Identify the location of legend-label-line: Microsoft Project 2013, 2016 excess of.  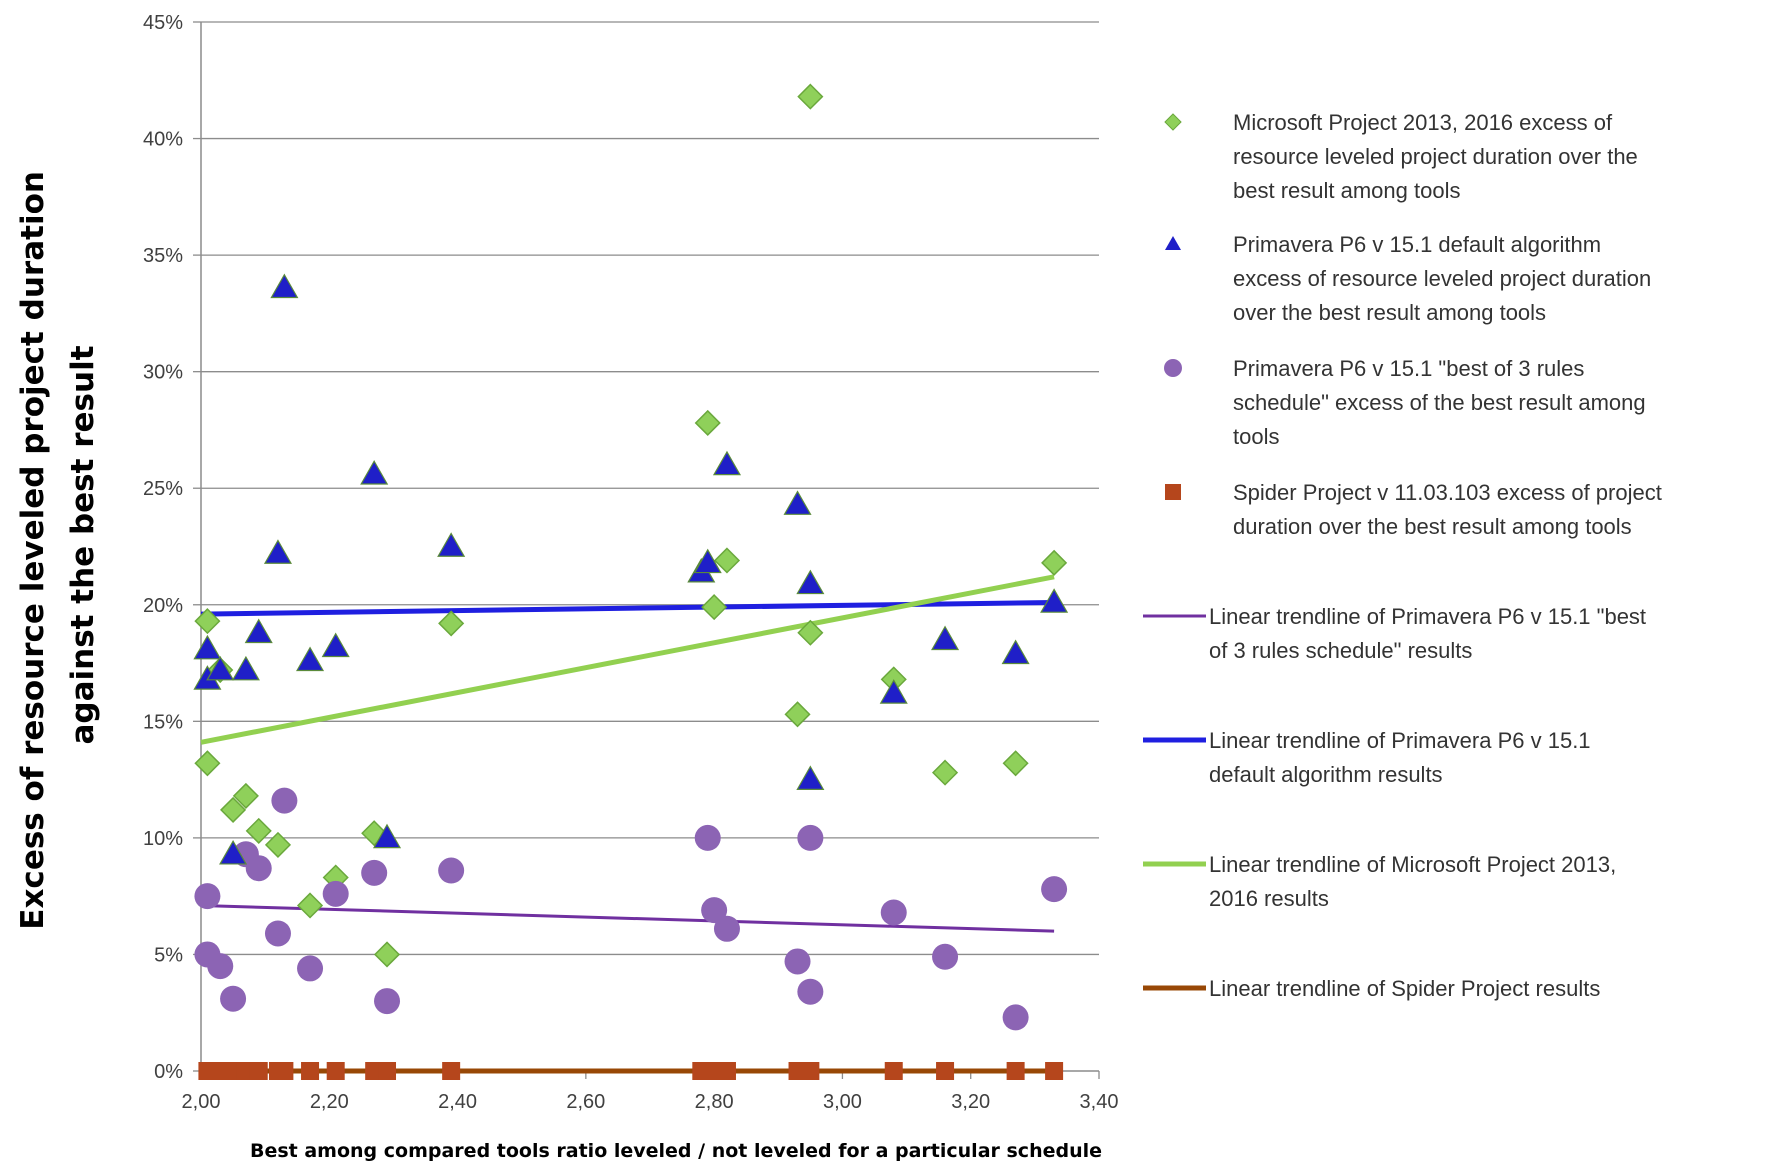
(1423, 122).